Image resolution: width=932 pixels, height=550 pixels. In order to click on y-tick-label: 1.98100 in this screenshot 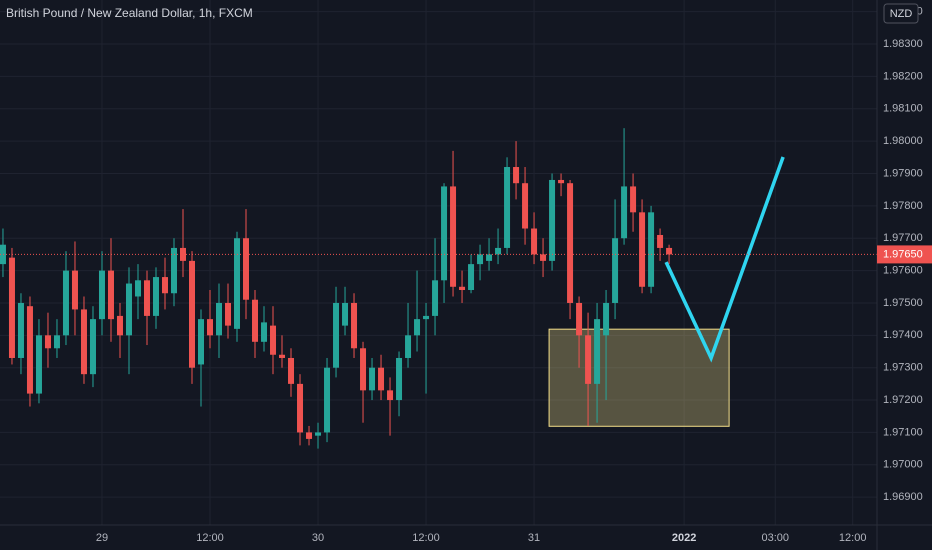, I will do `click(903, 109)`.